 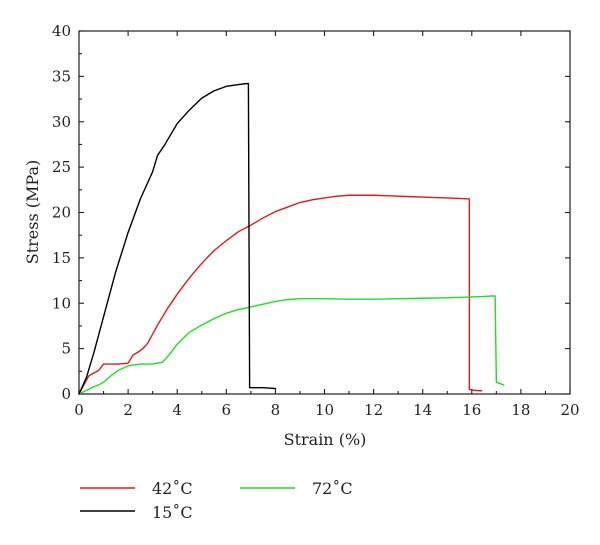 I want to click on y-tick-label: 40, so click(x=61, y=31).